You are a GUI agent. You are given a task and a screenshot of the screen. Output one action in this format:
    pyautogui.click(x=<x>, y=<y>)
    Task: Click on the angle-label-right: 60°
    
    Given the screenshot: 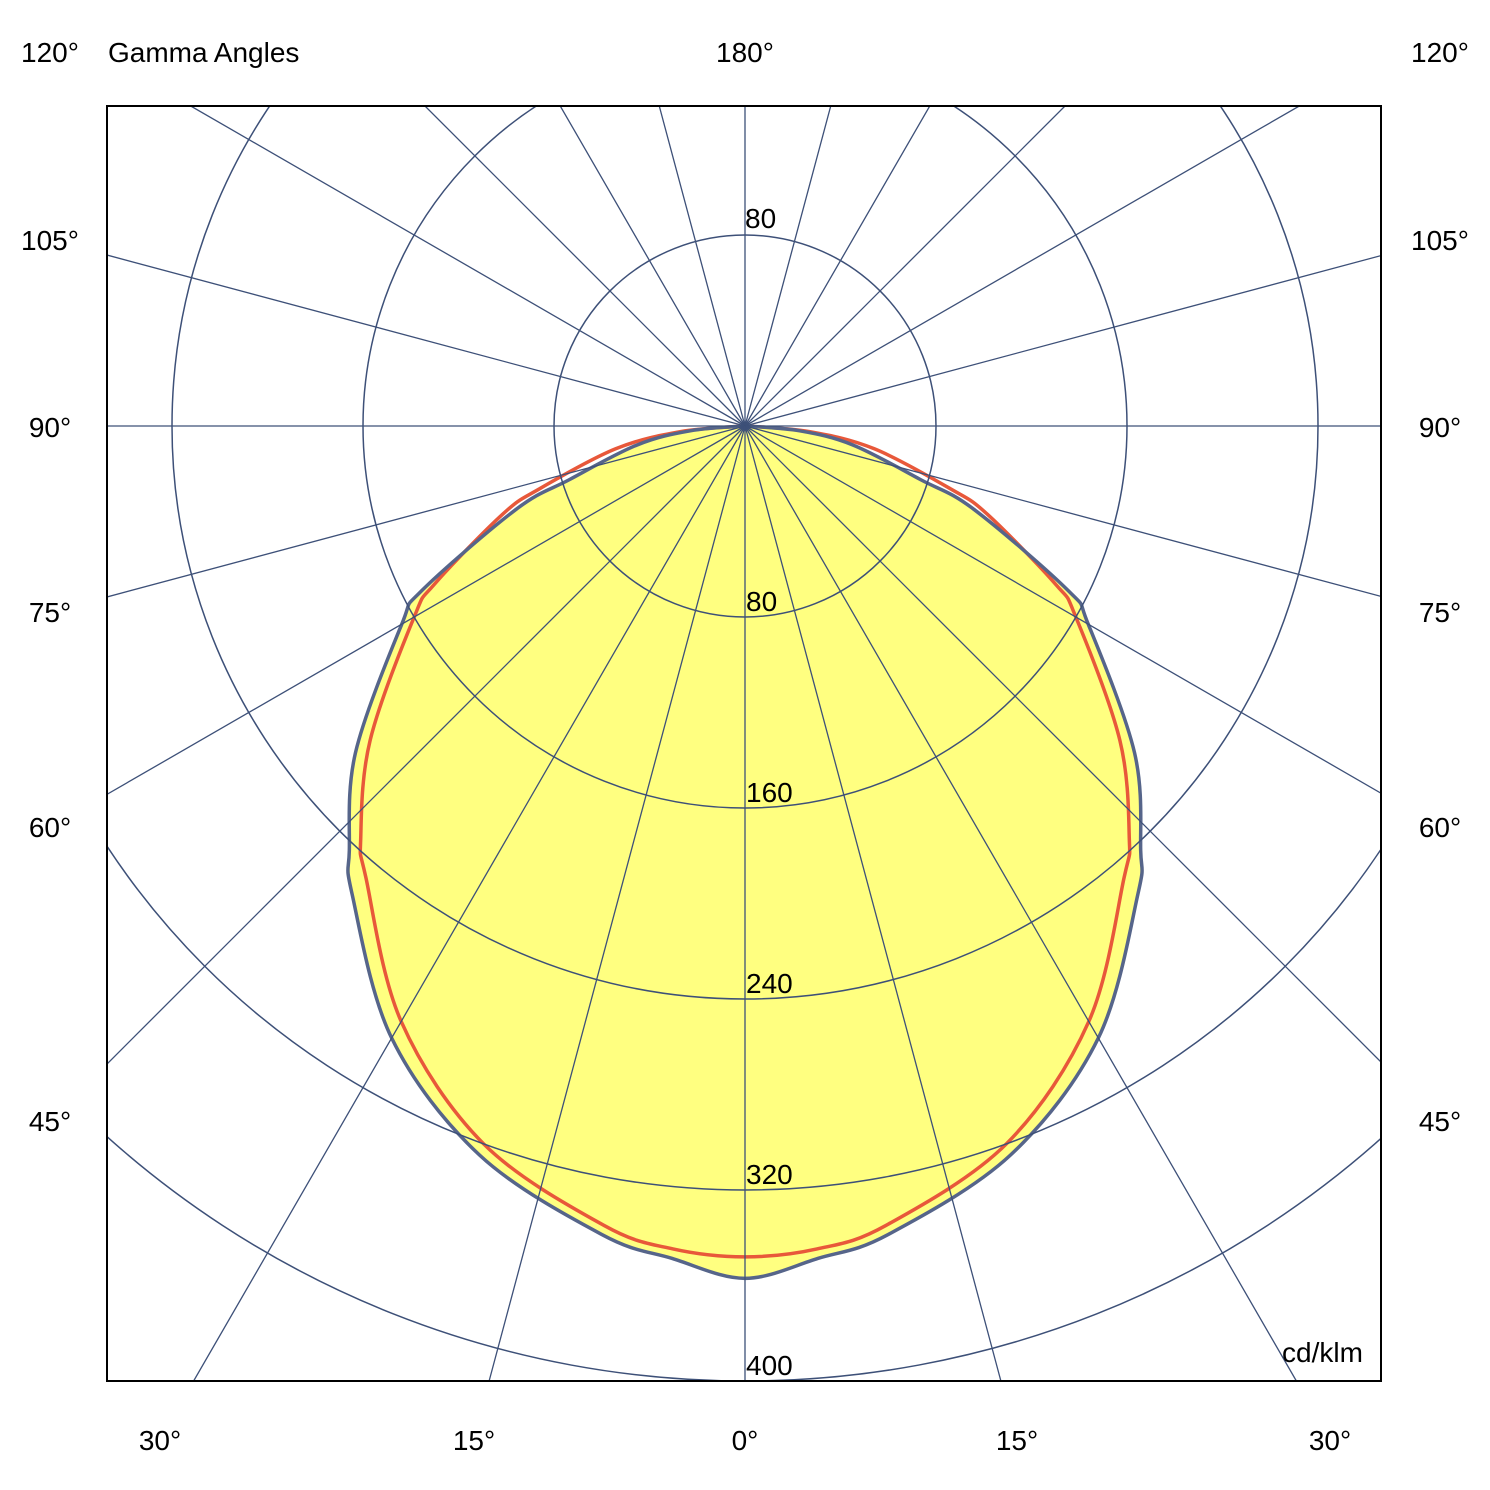 What is the action you would take?
    pyautogui.click(x=1440, y=827)
    